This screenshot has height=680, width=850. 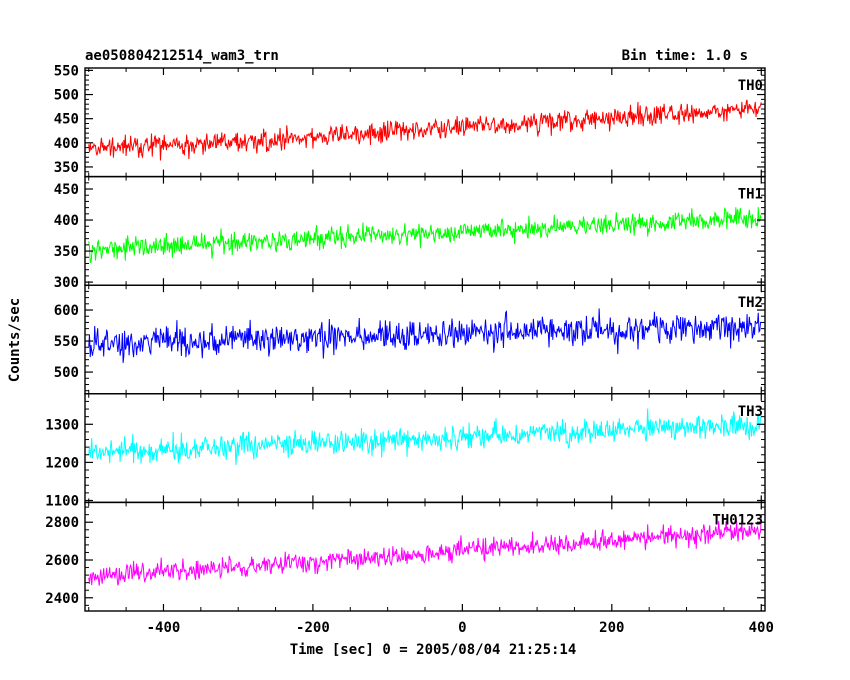 What do you see at coordinates (313, 628) in the screenshot?
I see `x-tick-label: -200` at bounding box center [313, 628].